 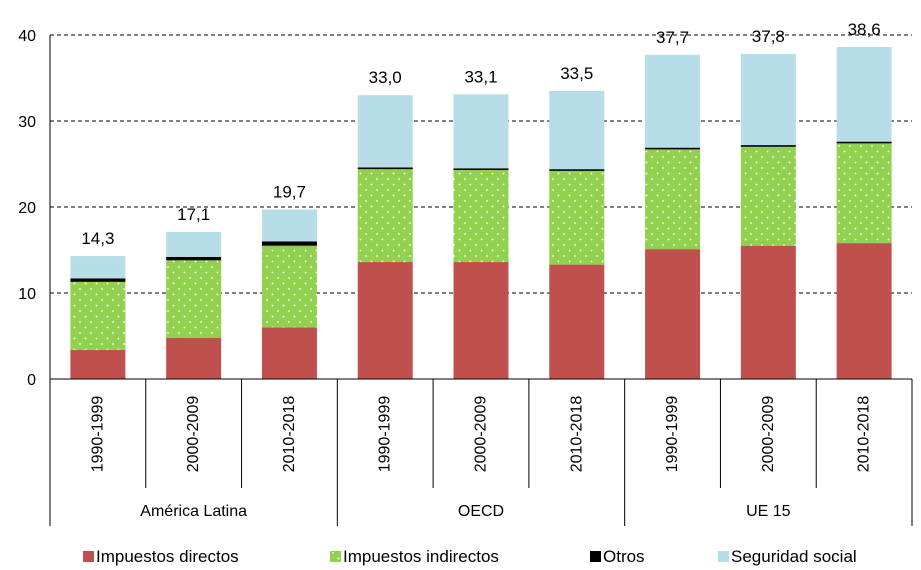 I want to click on bar-total-label: 37,8, so click(x=768, y=36).